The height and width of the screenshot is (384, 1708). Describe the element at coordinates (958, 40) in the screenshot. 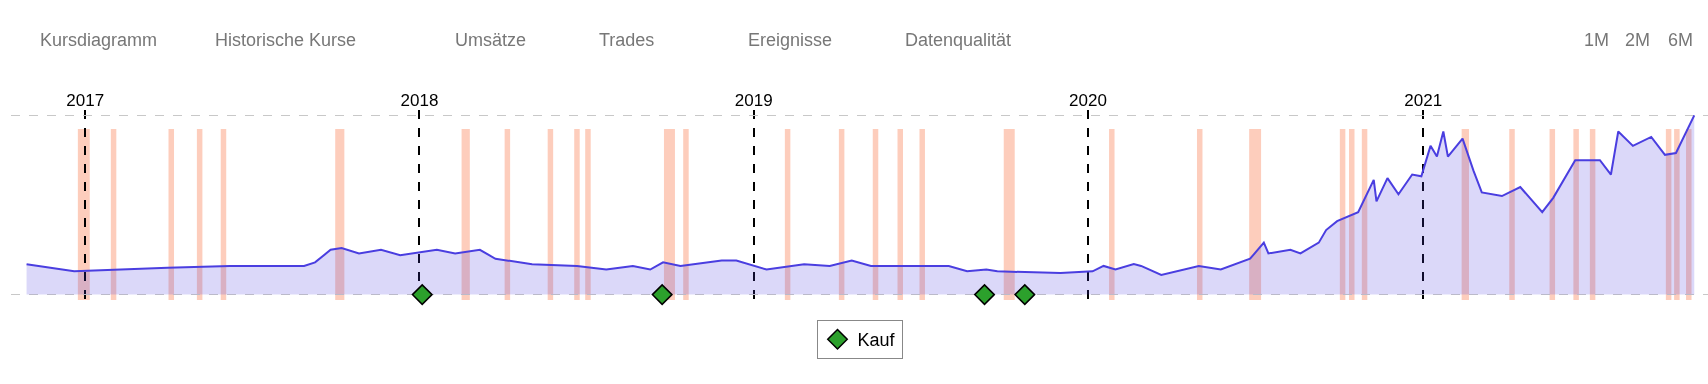

I see `text: Datenqualität` at that location.